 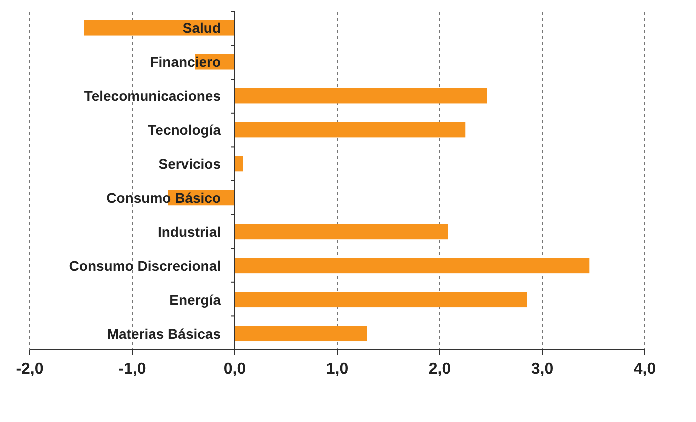 What do you see at coordinates (201, 28) in the screenshot?
I see `y-tick-label: Salud` at bounding box center [201, 28].